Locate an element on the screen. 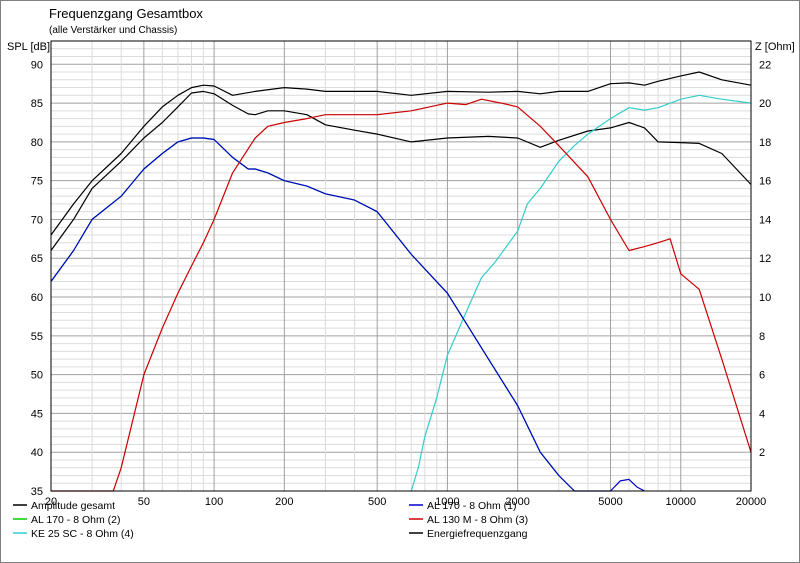 The image size is (800, 563). x-tick-label: 100 is located at coordinates (214, 502).